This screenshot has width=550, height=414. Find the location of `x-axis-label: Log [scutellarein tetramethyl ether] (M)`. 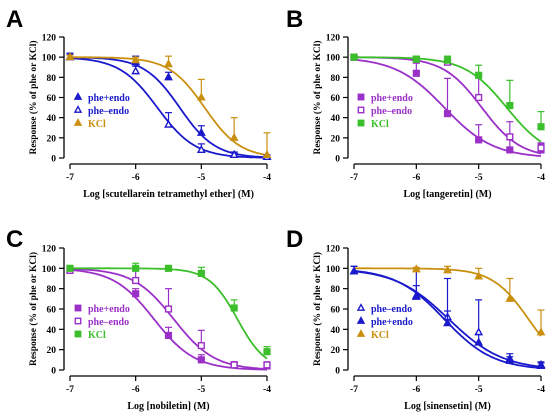

x-axis-label: Log [scutellarein tetramethyl ether] (M) is located at coordinates (168, 194).